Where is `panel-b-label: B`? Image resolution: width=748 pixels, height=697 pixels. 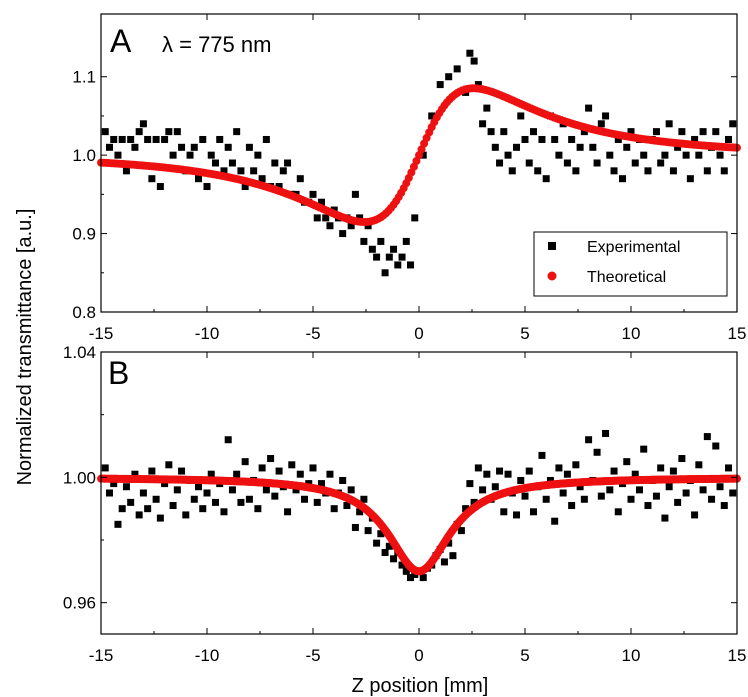 panel-b-label: B is located at coordinates (118, 373).